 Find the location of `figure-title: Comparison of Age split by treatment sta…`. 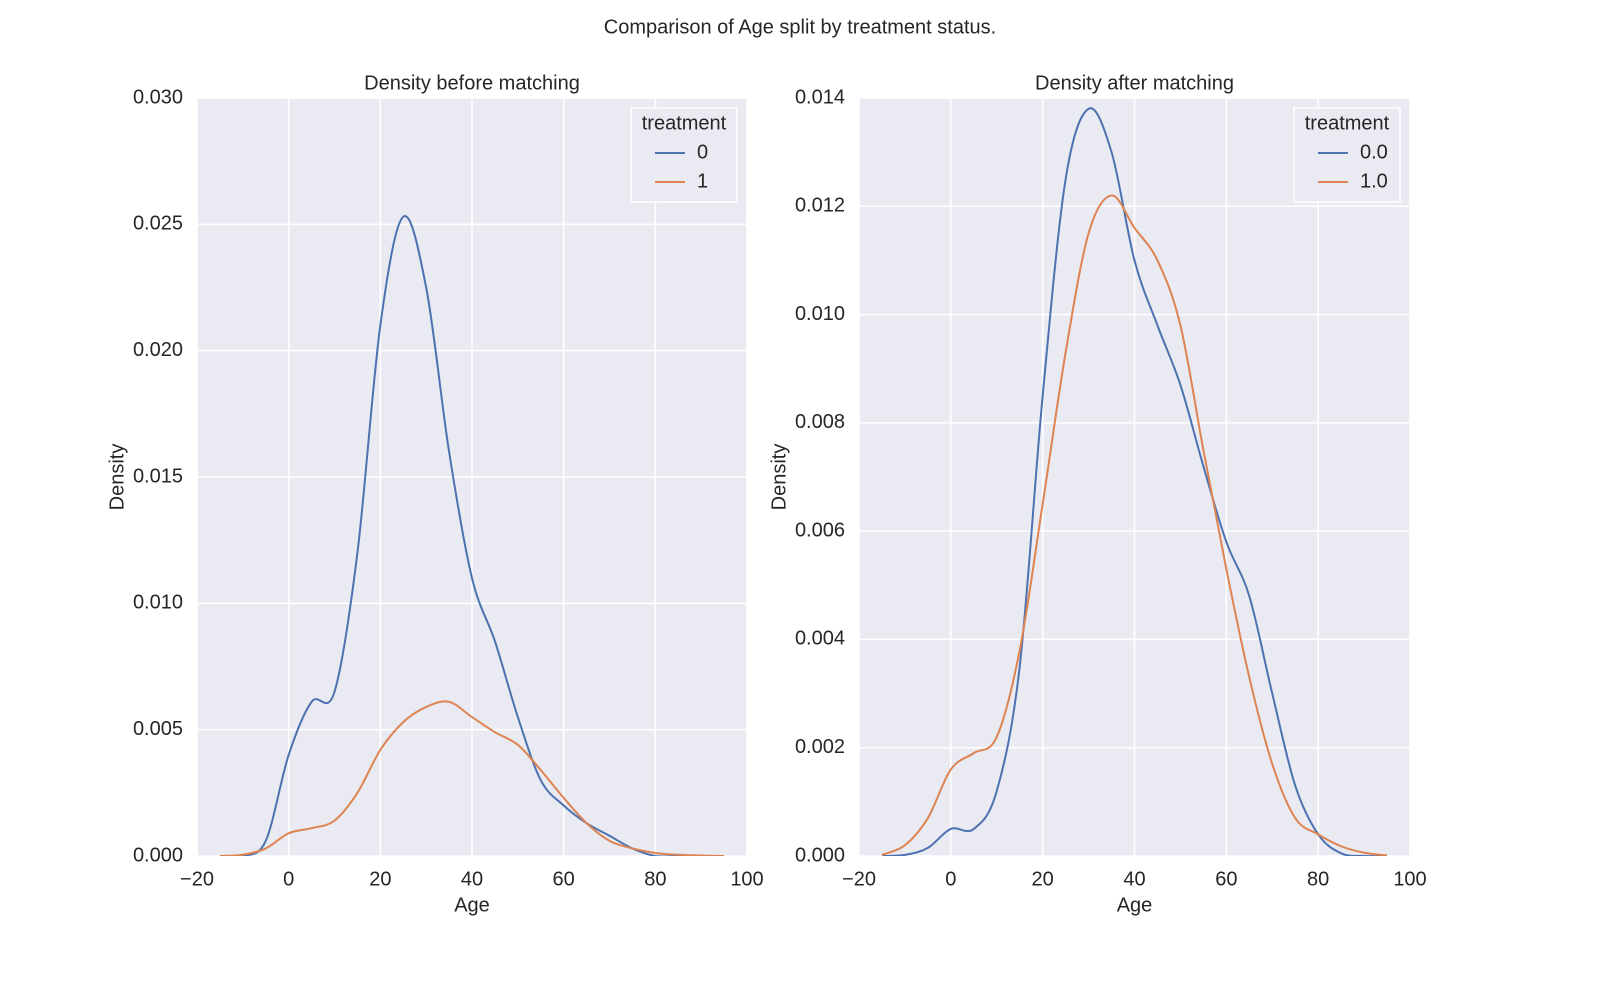

figure-title: Comparison of Age split by treatment sta… is located at coordinates (800, 27).